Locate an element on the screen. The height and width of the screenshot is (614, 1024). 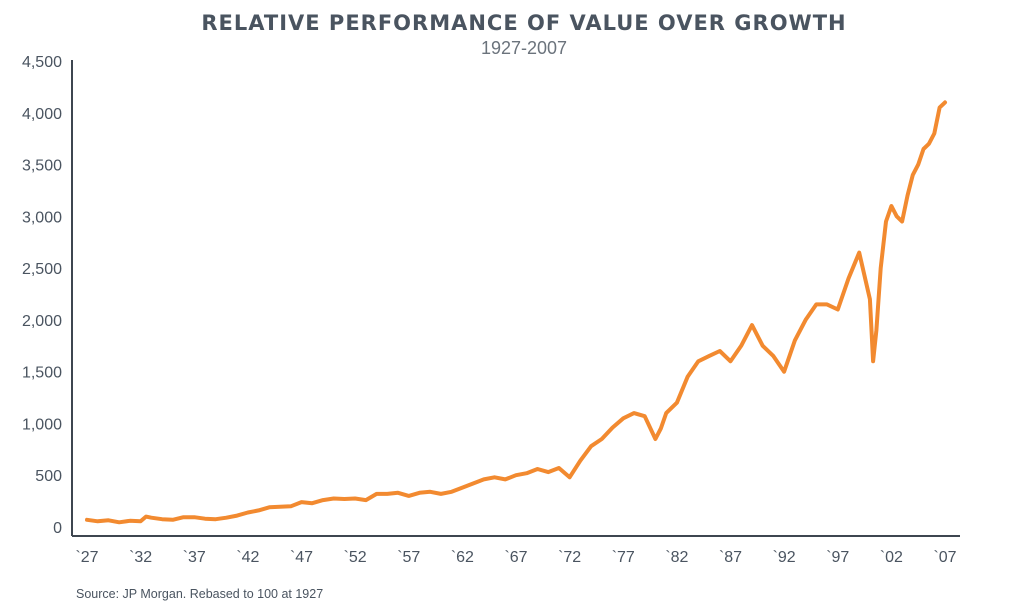
y-tick-label: 4,000 is located at coordinates (42, 114).